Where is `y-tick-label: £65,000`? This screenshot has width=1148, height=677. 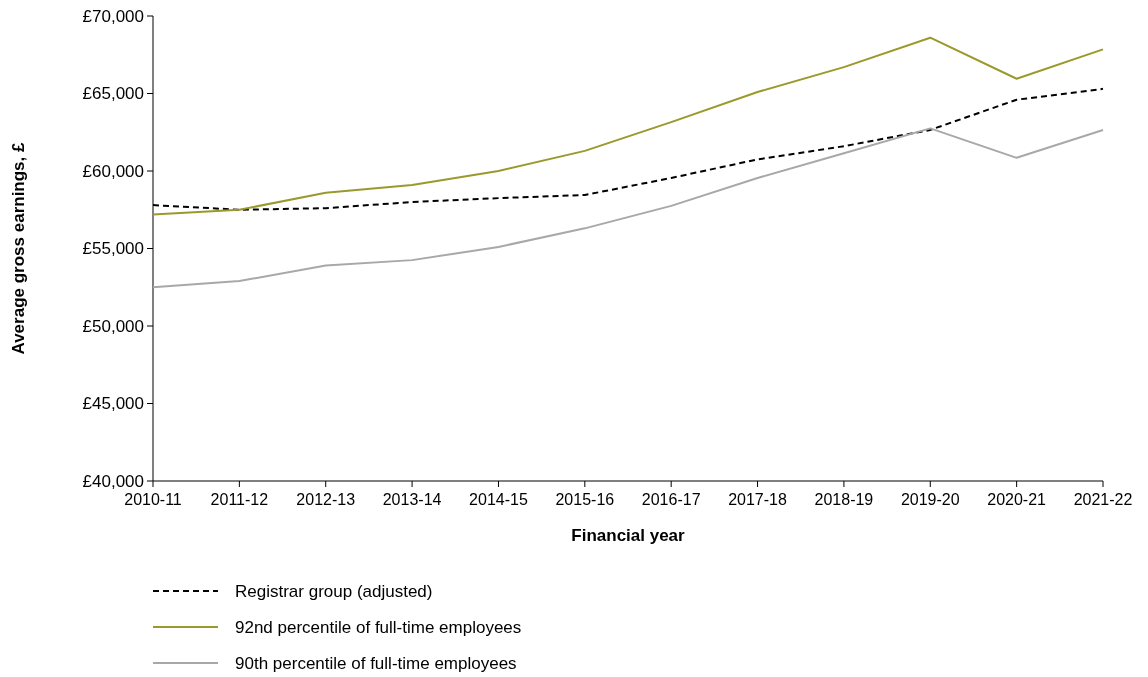 y-tick-label: £65,000 is located at coordinates (113, 94).